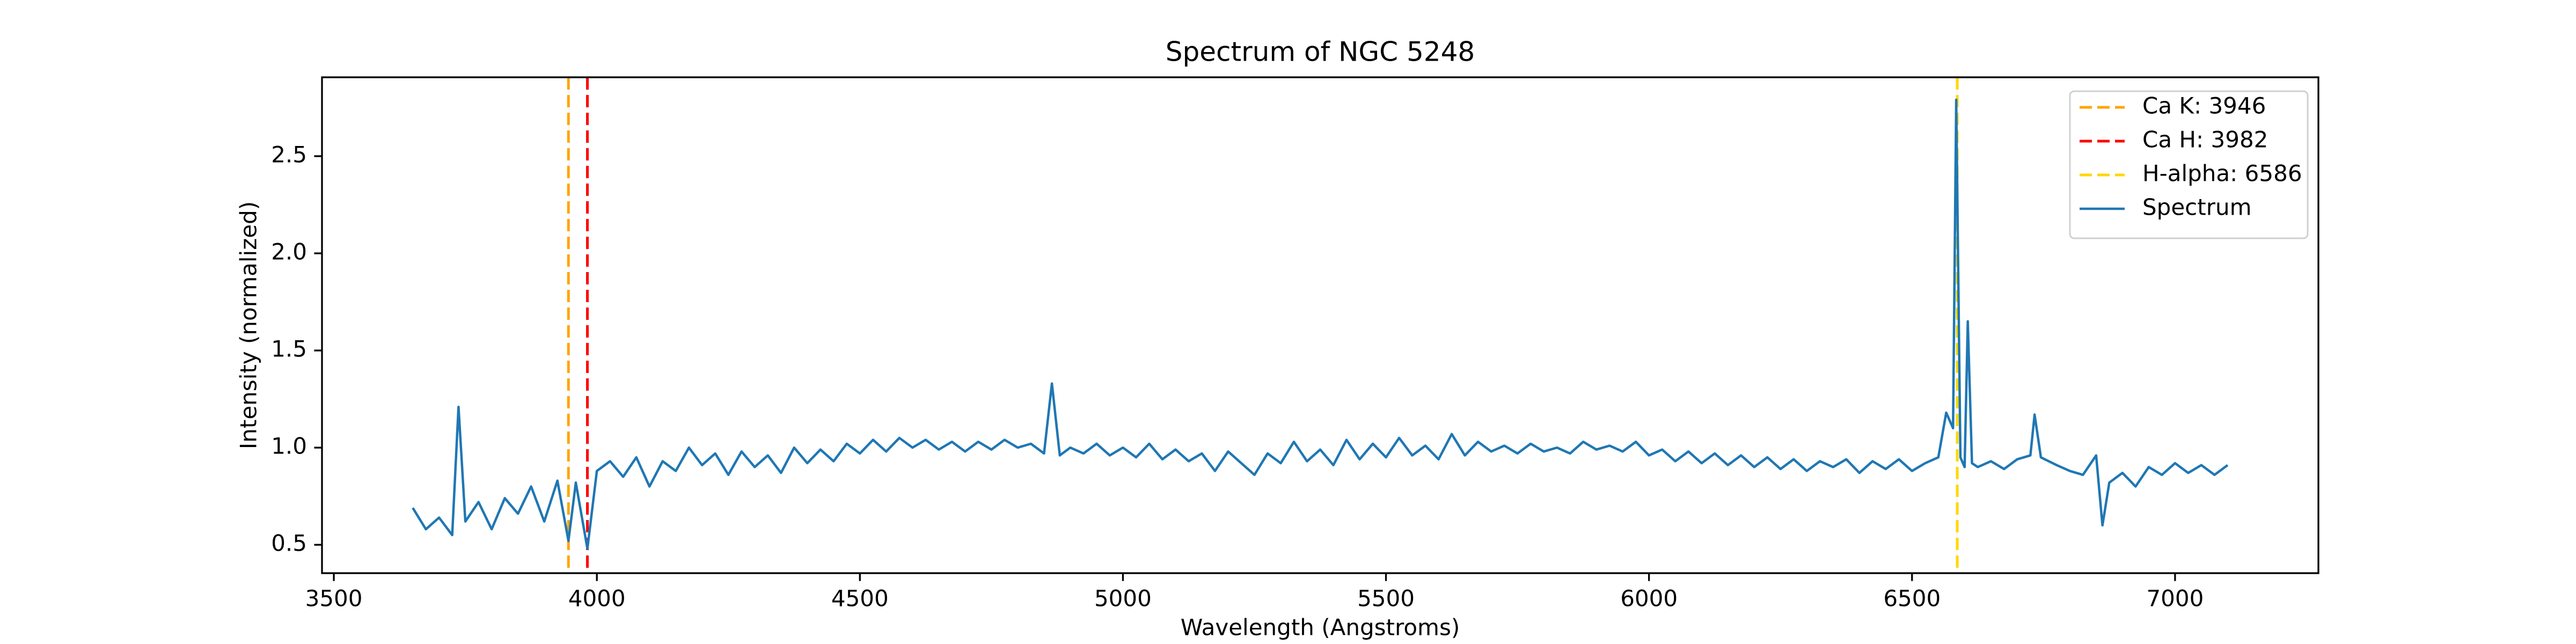 The image size is (2576, 644). Describe the element at coordinates (1123, 599) in the screenshot. I see `x-tick-label: 5000` at that location.